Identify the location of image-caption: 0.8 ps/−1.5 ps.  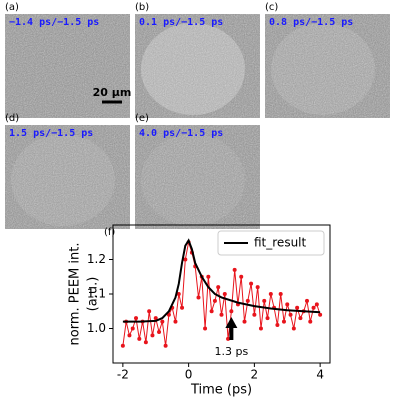
(311, 22).